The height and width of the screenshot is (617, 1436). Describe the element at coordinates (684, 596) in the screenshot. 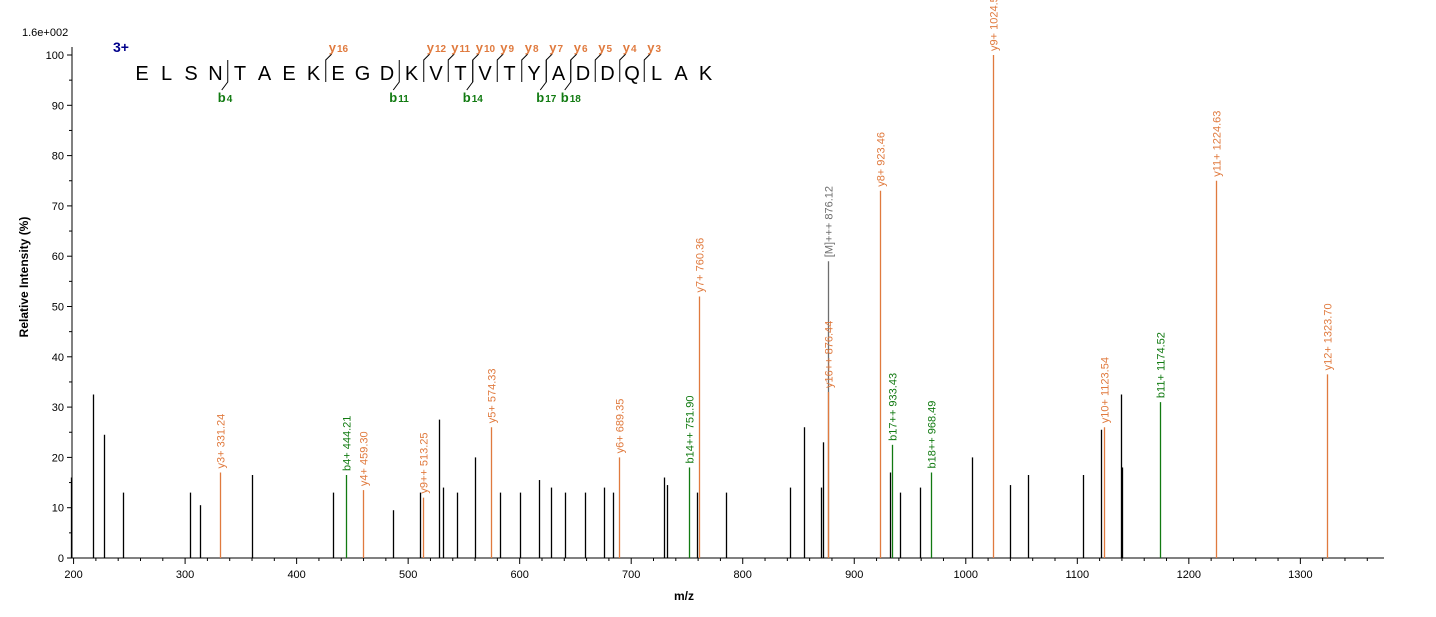

I see `x-axis-title: m/z` at that location.